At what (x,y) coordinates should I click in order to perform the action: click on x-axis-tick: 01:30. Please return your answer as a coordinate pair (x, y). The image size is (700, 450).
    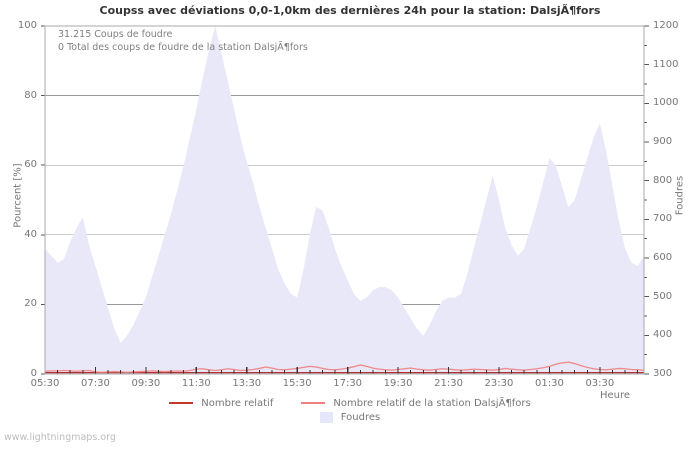
    Looking at the image, I should click on (549, 383).